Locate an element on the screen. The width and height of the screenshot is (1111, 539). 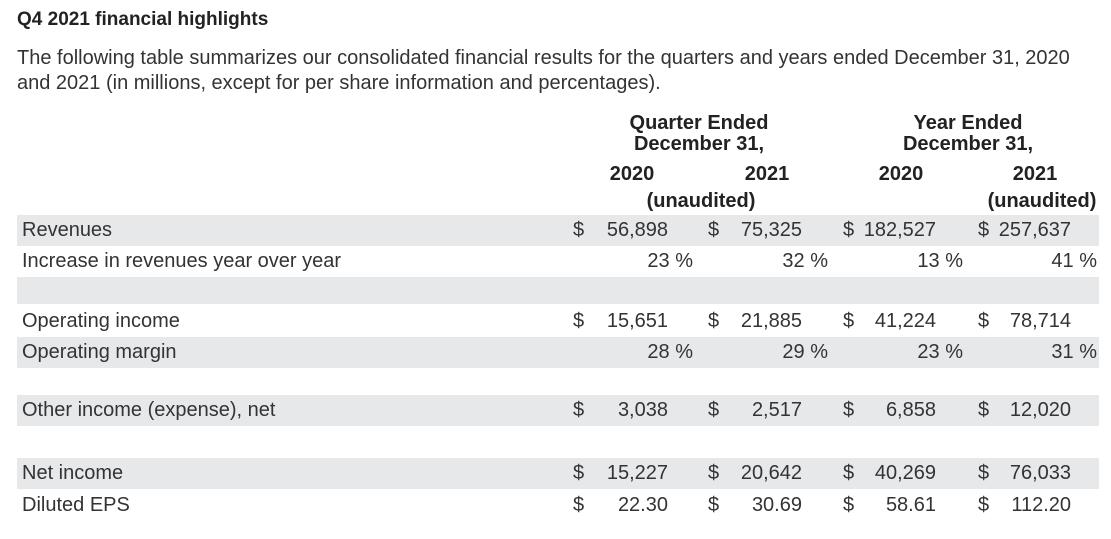
quarter-group-header-line1: Quarter Ended is located at coordinates (699, 123).